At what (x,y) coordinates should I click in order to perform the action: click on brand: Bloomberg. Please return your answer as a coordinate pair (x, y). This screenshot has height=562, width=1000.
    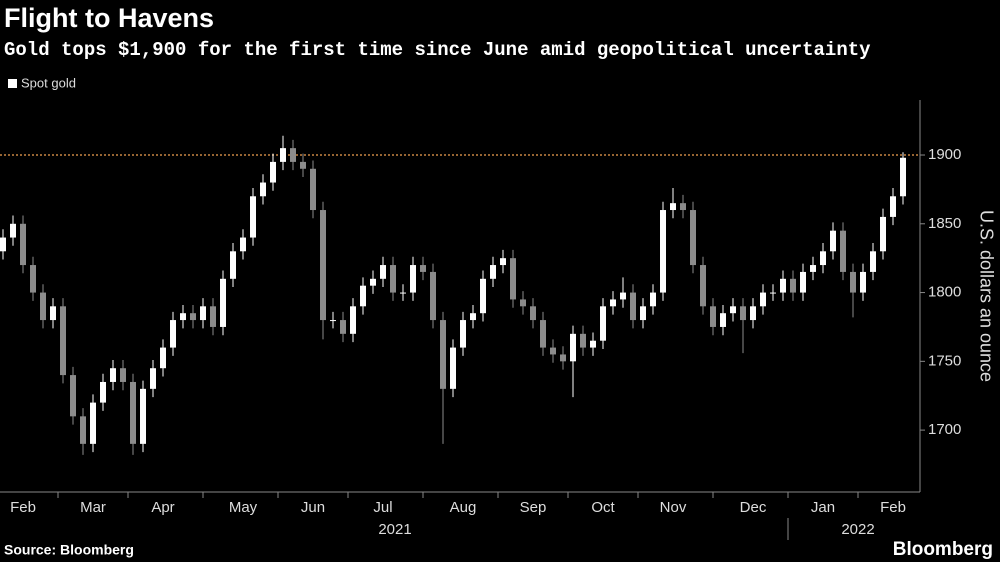
    Looking at the image, I should click on (943, 549).